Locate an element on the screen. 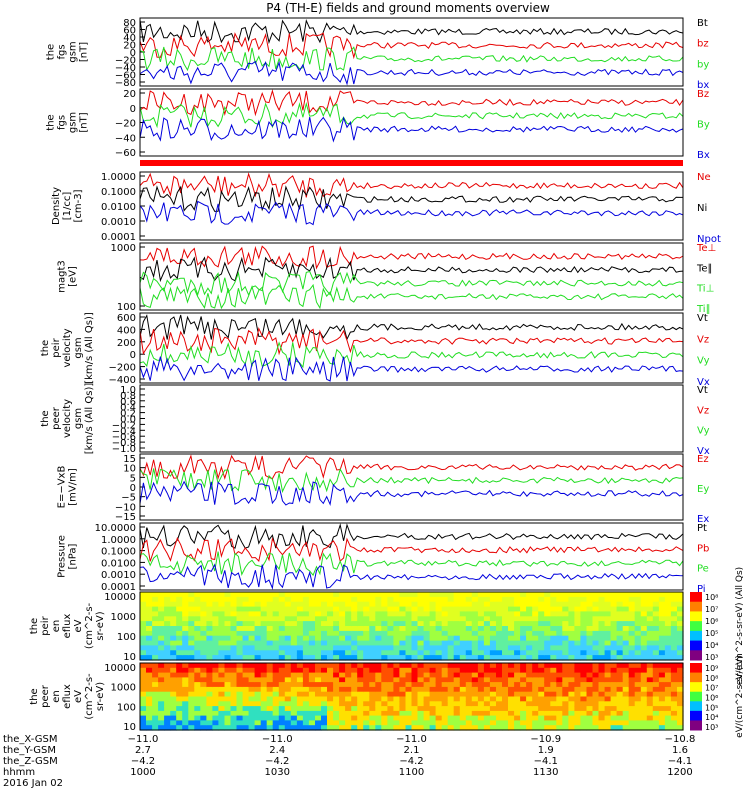  panel-ylabel-line: [nT] is located at coordinates (84, 52).